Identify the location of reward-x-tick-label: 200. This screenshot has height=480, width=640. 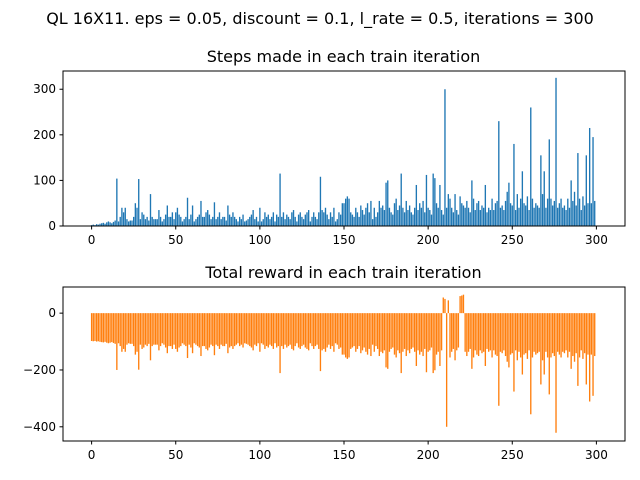
(428, 455).